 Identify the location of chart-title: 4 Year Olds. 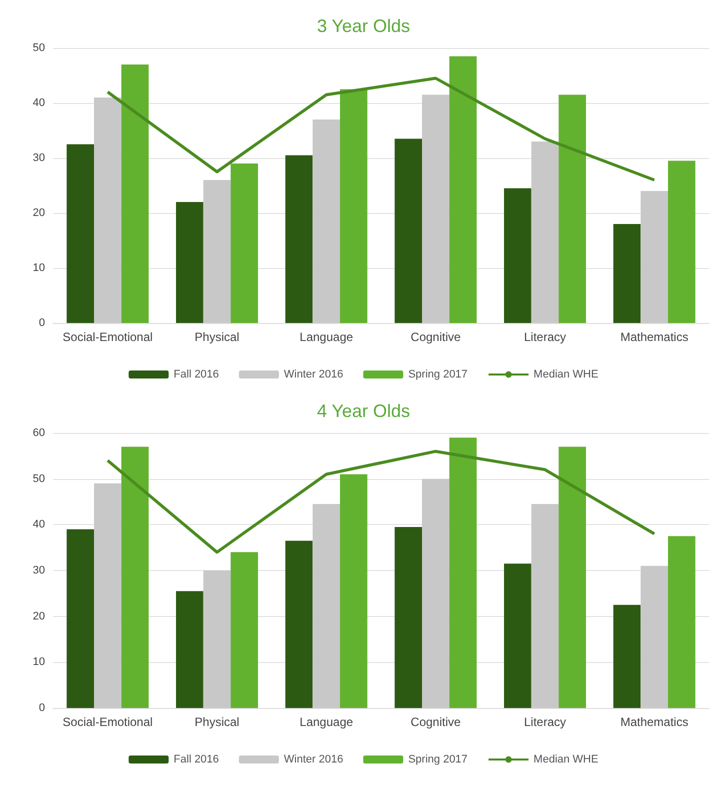
(363, 411).